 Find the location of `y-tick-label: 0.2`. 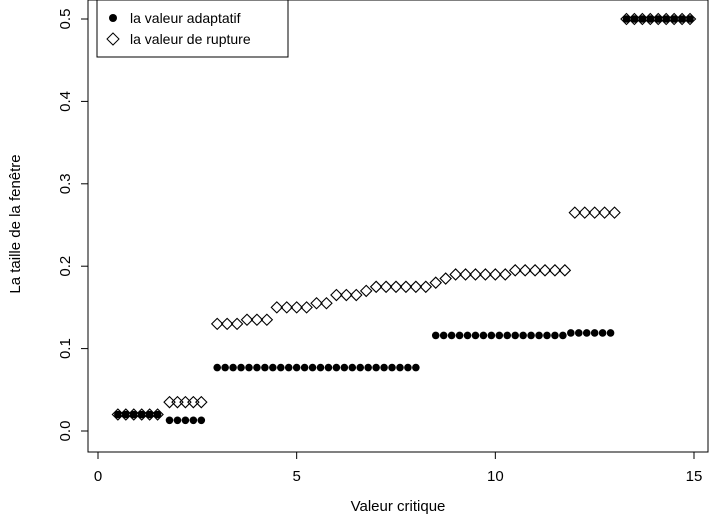

y-tick-label: 0.2 is located at coordinates (65, 266).